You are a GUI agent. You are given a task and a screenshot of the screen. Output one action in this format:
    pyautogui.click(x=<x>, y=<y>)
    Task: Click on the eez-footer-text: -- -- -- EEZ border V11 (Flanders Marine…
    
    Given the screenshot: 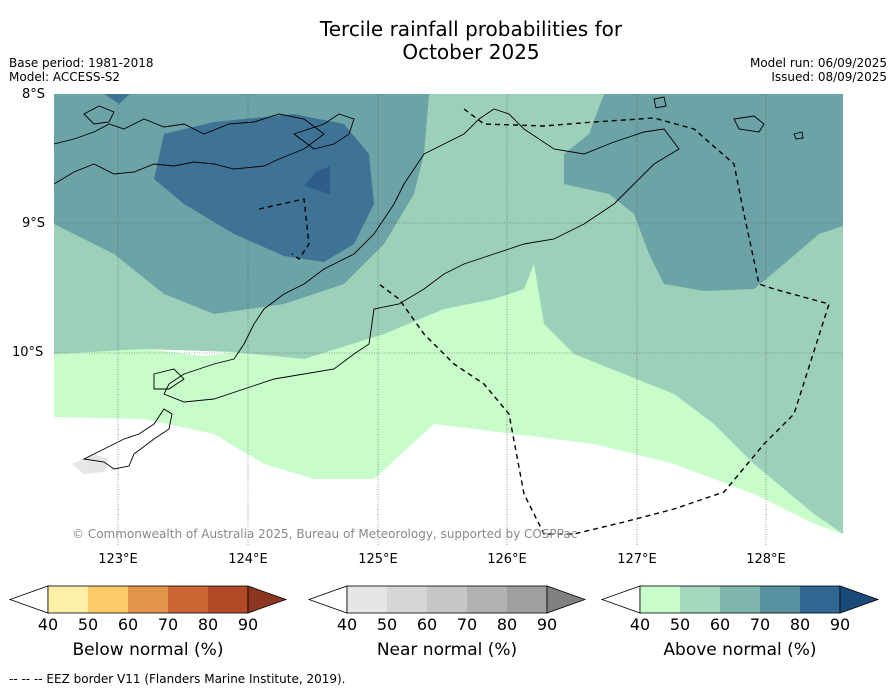 What is the action you would take?
    pyautogui.click(x=177, y=679)
    